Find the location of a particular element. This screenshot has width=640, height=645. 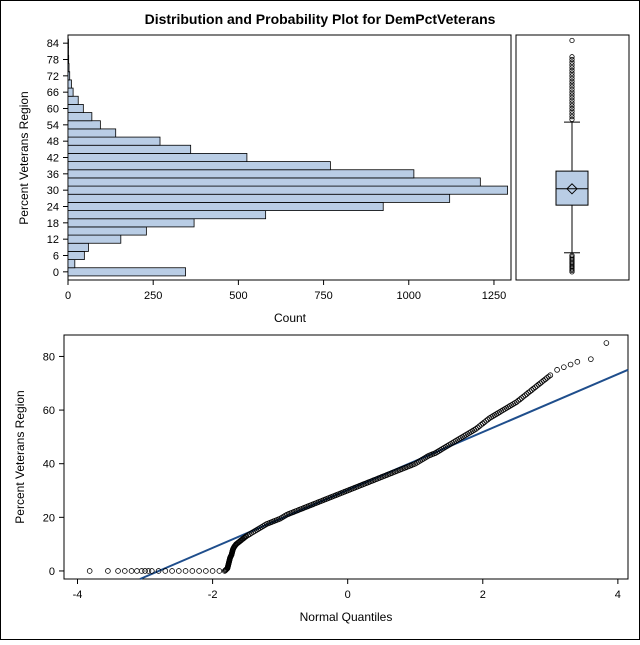

x-tick-label: 1250 is located at coordinates (494, 296).